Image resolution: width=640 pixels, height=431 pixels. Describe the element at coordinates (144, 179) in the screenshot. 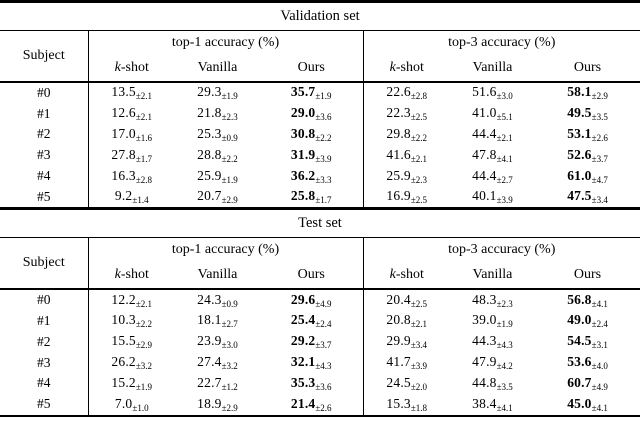

I see `std-dev-subscript: ±2.8` at that location.